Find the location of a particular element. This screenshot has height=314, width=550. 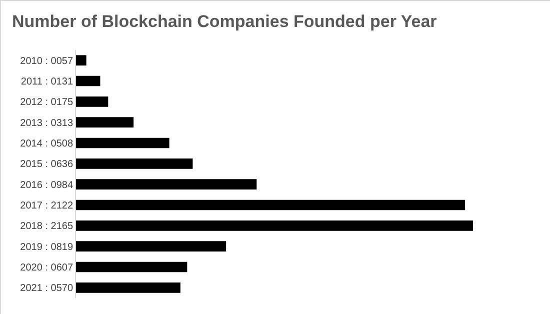

y-tick-label: 2017 : 2122 is located at coordinates (47, 206).